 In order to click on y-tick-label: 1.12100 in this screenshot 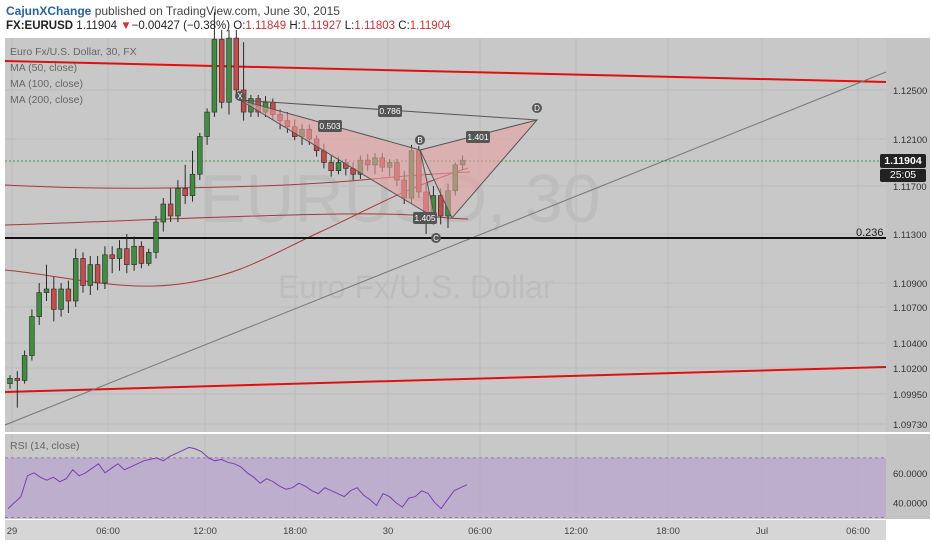, I will do `click(910, 140)`.